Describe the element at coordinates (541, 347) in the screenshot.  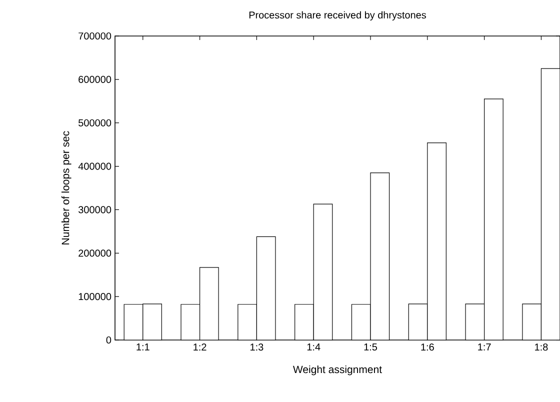
I see `x-tick-label: 1:8` at that location.